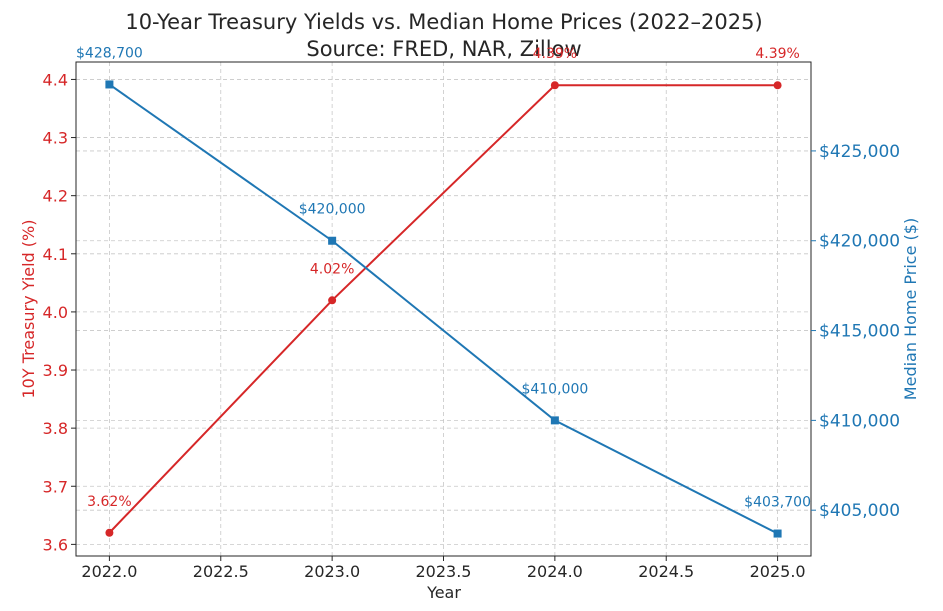 This screenshot has height=611, width=943. What do you see at coordinates (221, 571) in the screenshot?
I see `x-tick-label: 2022.5` at bounding box center [221, 571].